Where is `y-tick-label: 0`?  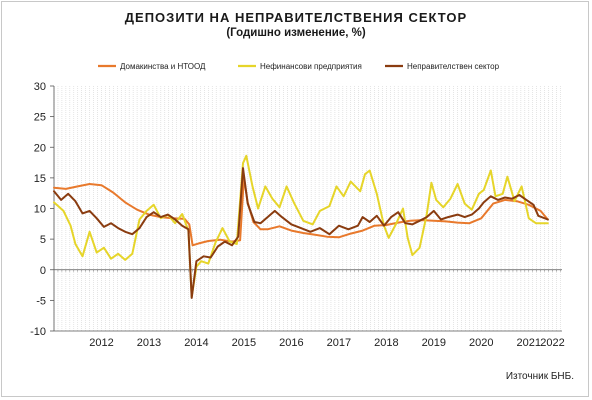 y-tick-label: 0 is located at coordinates (43, 271).